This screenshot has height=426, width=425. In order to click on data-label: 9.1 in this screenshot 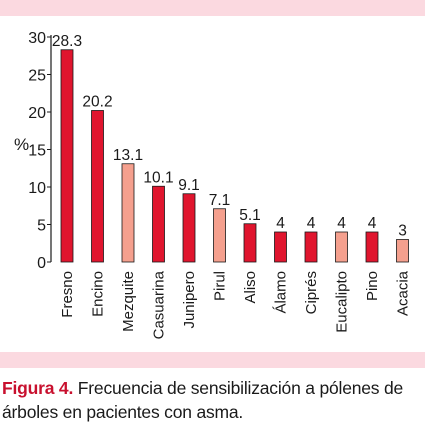, I will do `click(189, 185)`.